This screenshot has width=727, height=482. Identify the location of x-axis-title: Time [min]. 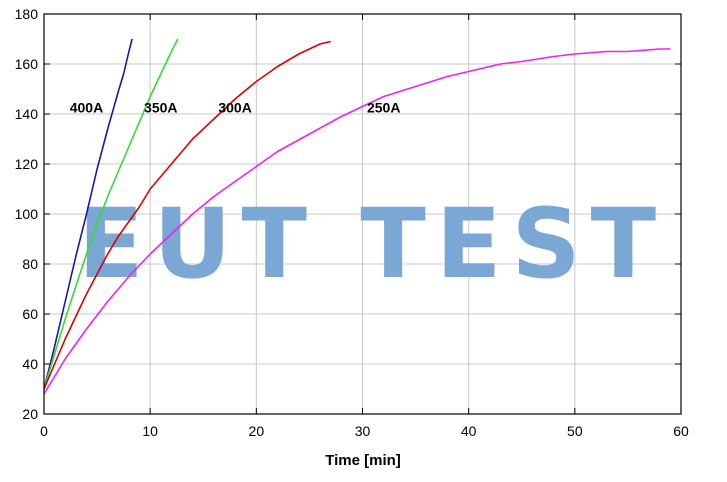
(363, 460).